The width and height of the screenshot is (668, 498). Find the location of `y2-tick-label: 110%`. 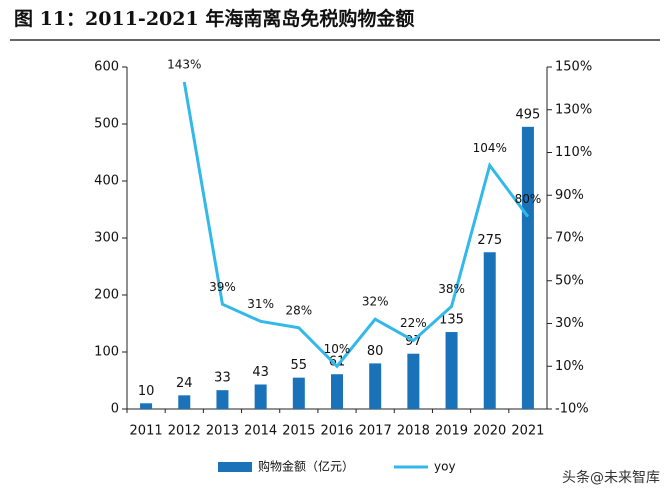

y2-tick-label: 110% is located at coordinates (573, 152).